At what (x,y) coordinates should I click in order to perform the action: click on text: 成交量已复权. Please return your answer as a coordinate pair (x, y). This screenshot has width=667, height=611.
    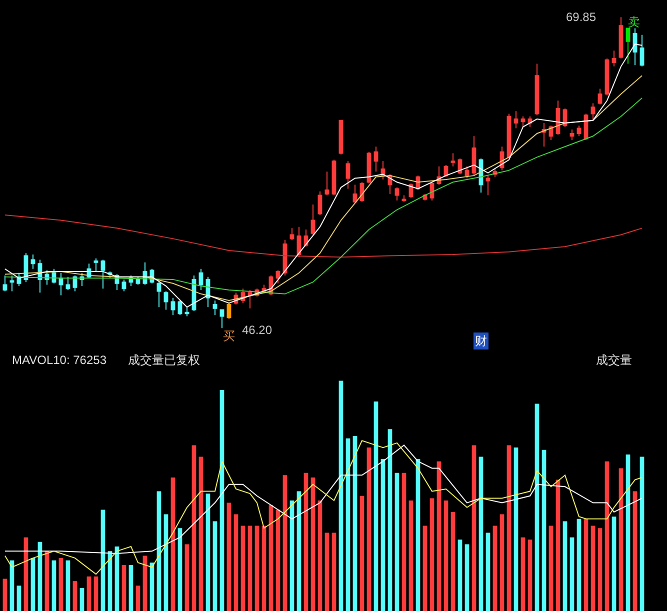
    Looking at the image, I should click on (164, 360).